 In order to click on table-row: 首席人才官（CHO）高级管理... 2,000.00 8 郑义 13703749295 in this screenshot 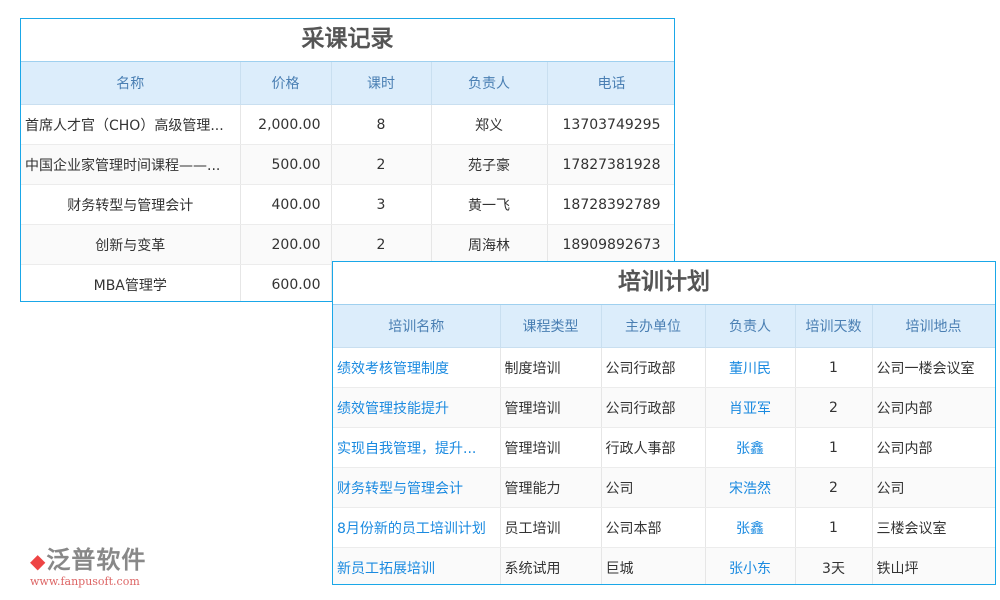, I will do `click(347, 124)`.